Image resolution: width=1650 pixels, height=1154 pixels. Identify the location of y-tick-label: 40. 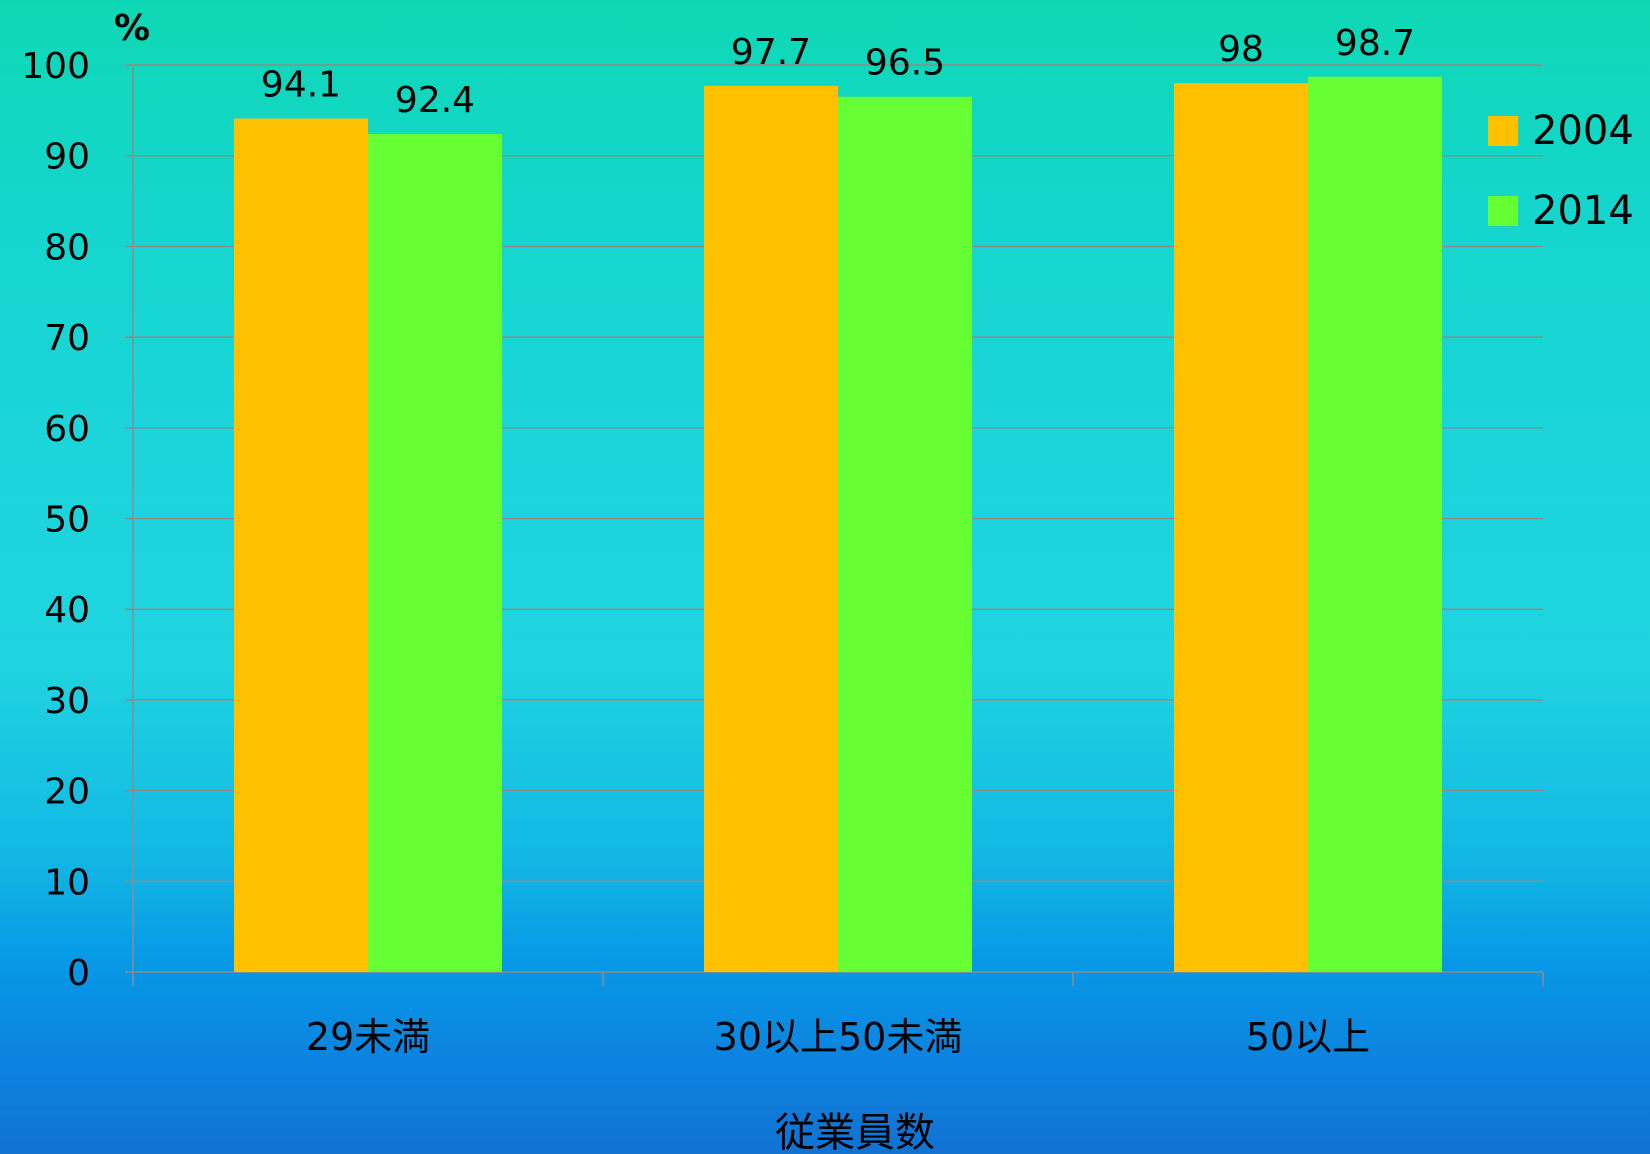
(67, 610).